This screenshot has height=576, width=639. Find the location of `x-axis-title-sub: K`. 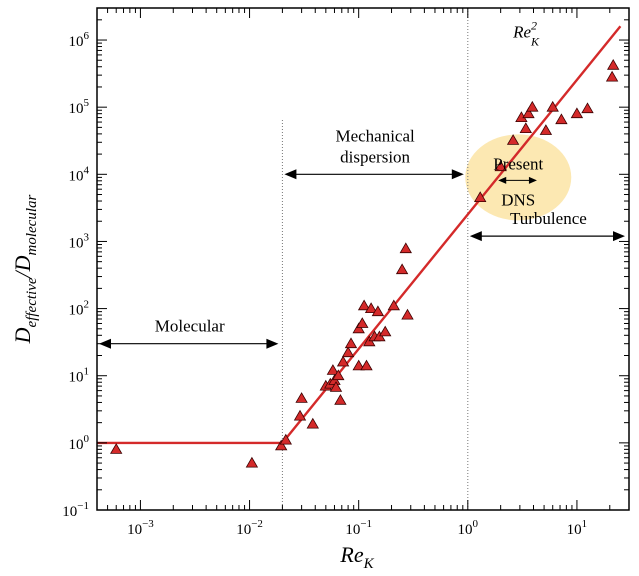

x-axis-title-sub: K is located at coordinates (369, 564).